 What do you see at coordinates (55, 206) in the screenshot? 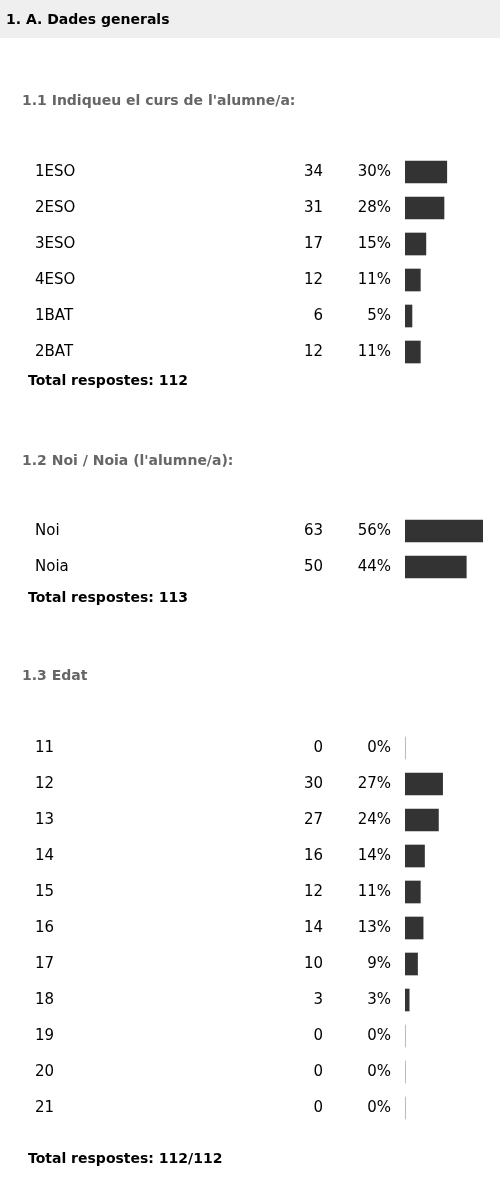
I see `y-tick-label: 2ESO` at bounding box center [55, 206].